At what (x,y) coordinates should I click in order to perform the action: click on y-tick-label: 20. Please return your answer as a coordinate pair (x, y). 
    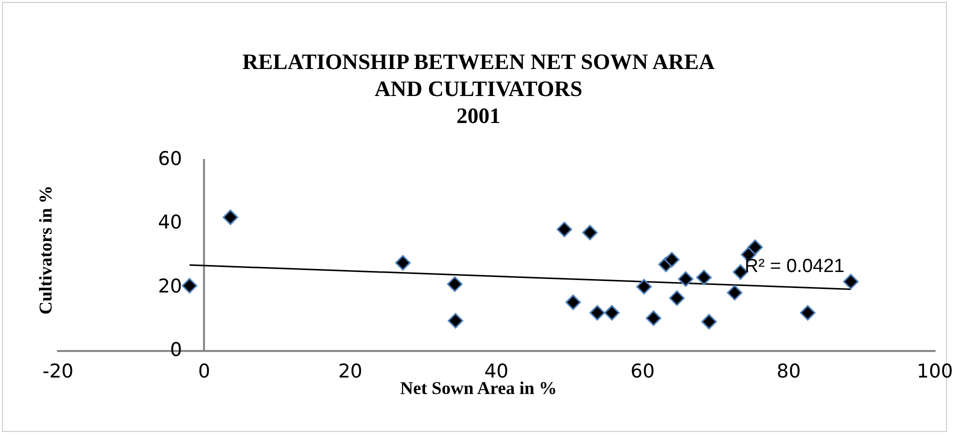
    Looking at the image, I should click on (170, 286).